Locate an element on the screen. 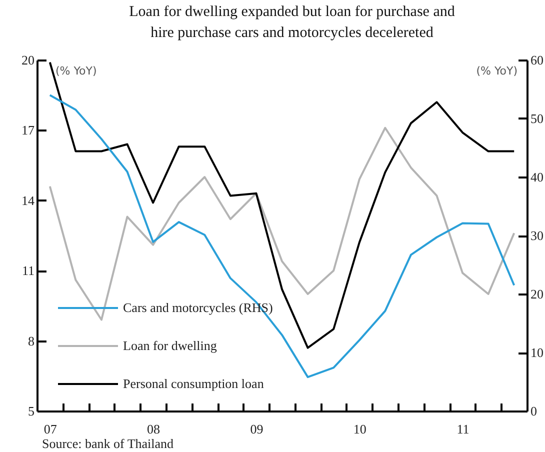 Image resolution: width=545 pixels, height=452 pixels. chart-title: Loan for dwelling expanded but loan for purchase and hire purchase cars and motorcycles decelereted is located at coordinates (292, 22).